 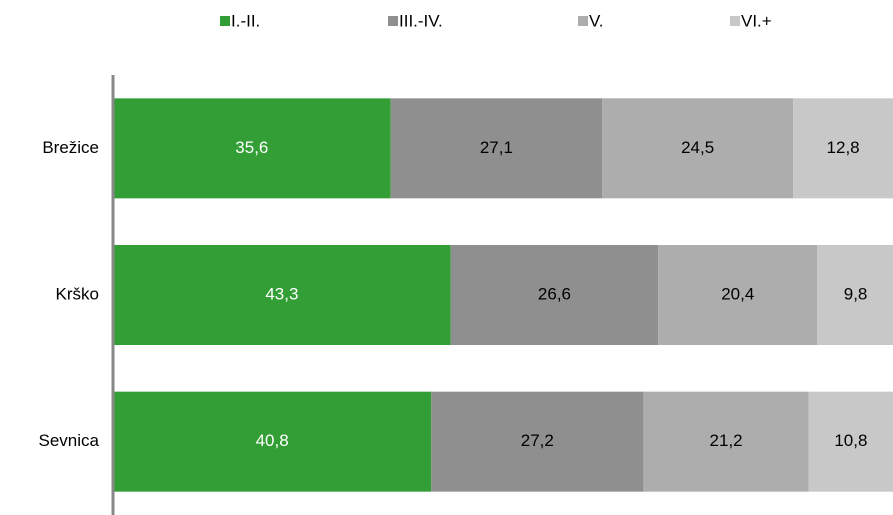 What do you see at coordinates (245, 20) in the screenshot?
I see `legend-label: I.-II.` at bounding box center [245, 20].